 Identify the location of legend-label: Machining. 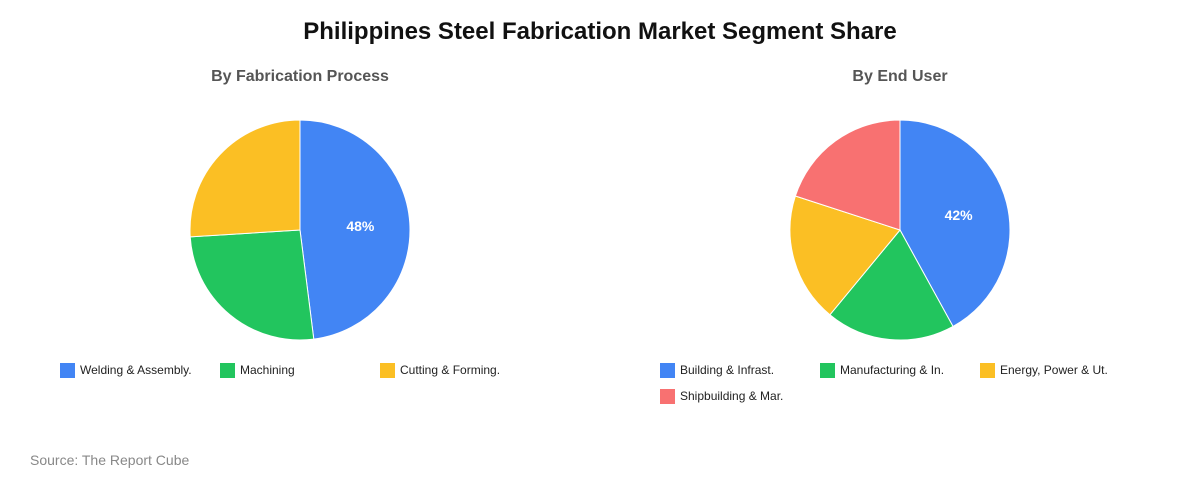
(267, 370).